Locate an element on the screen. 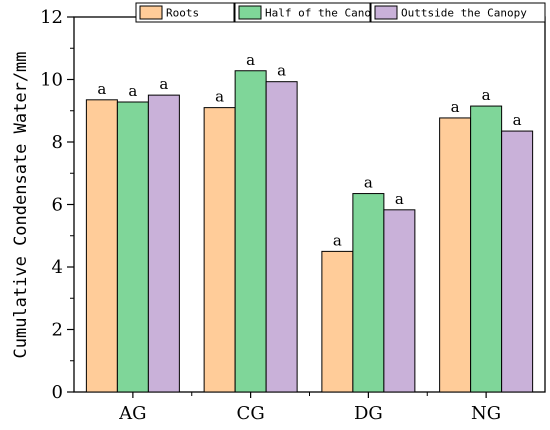 The image size is (550, 430). y-tick-label: 2 is located at coordinates (57, 330).